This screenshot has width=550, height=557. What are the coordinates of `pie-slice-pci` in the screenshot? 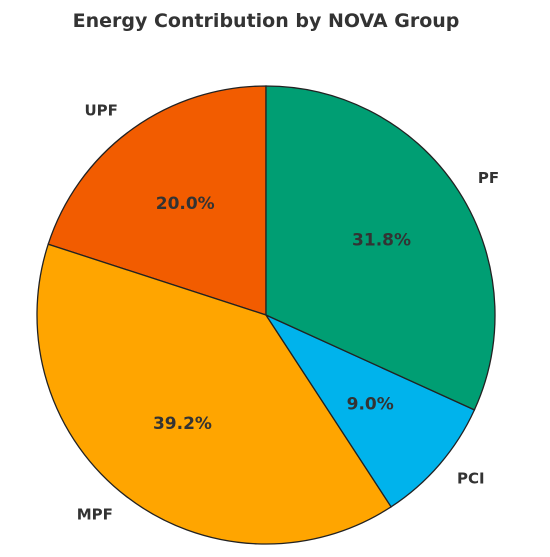 It's located at (370, 410).